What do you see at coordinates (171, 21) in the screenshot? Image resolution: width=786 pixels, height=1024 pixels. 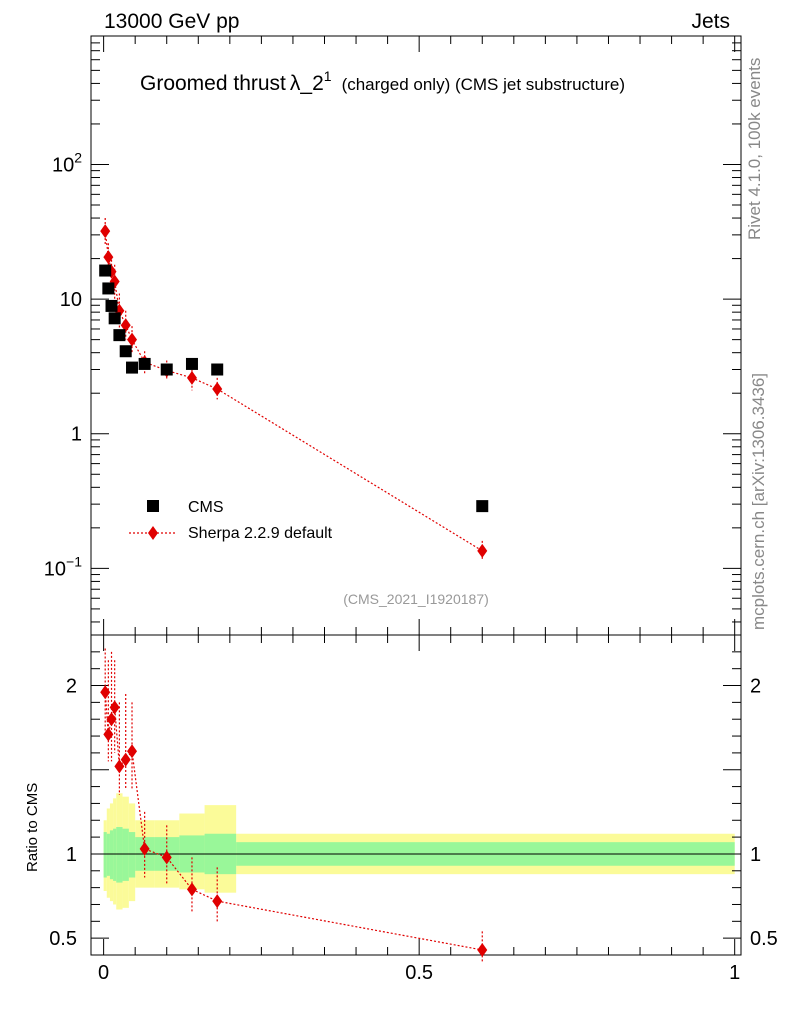 I see `header-left: 13000 GeV pp` at bounding box center [171, 21].